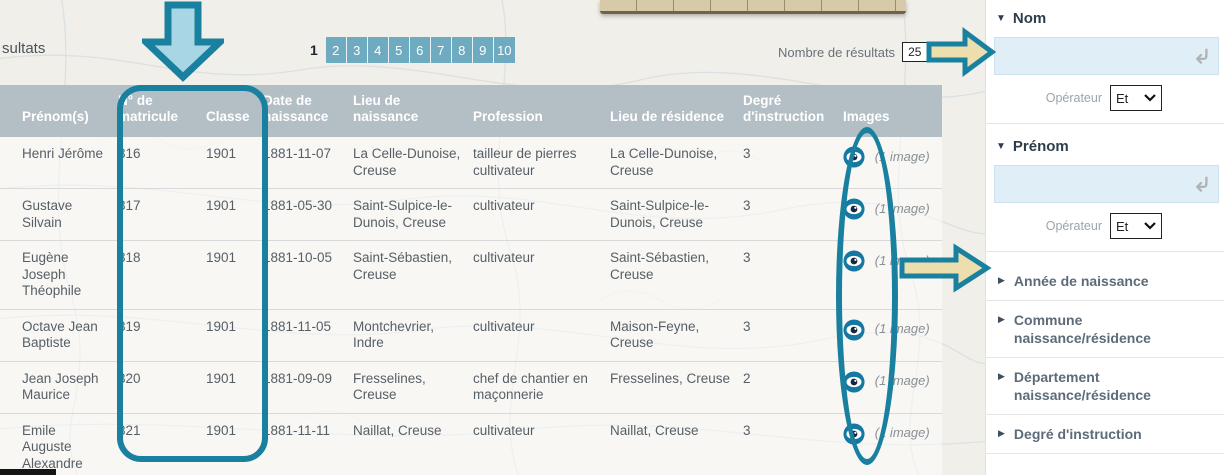  I want to click on cell-lieu-naissance: Naillat, Creuse, so click(413, 444).